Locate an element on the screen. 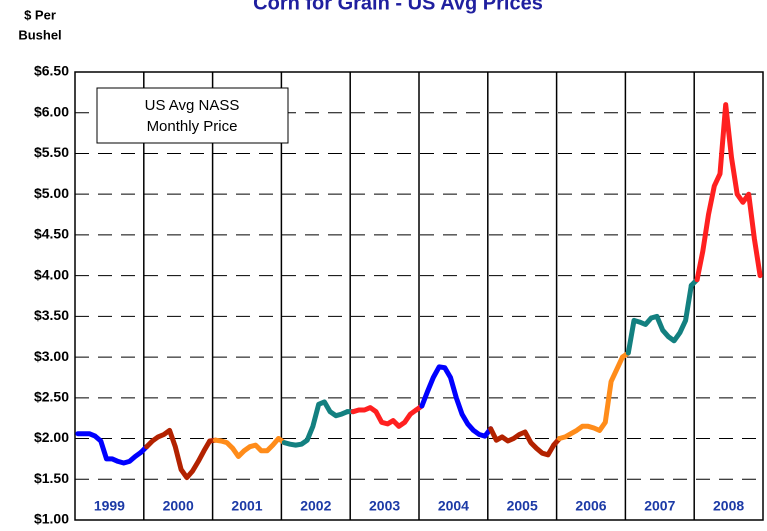 The width and height of the screenshot is (767, 531). annotation: US Avg NASS is located at coordinates (192, 105).